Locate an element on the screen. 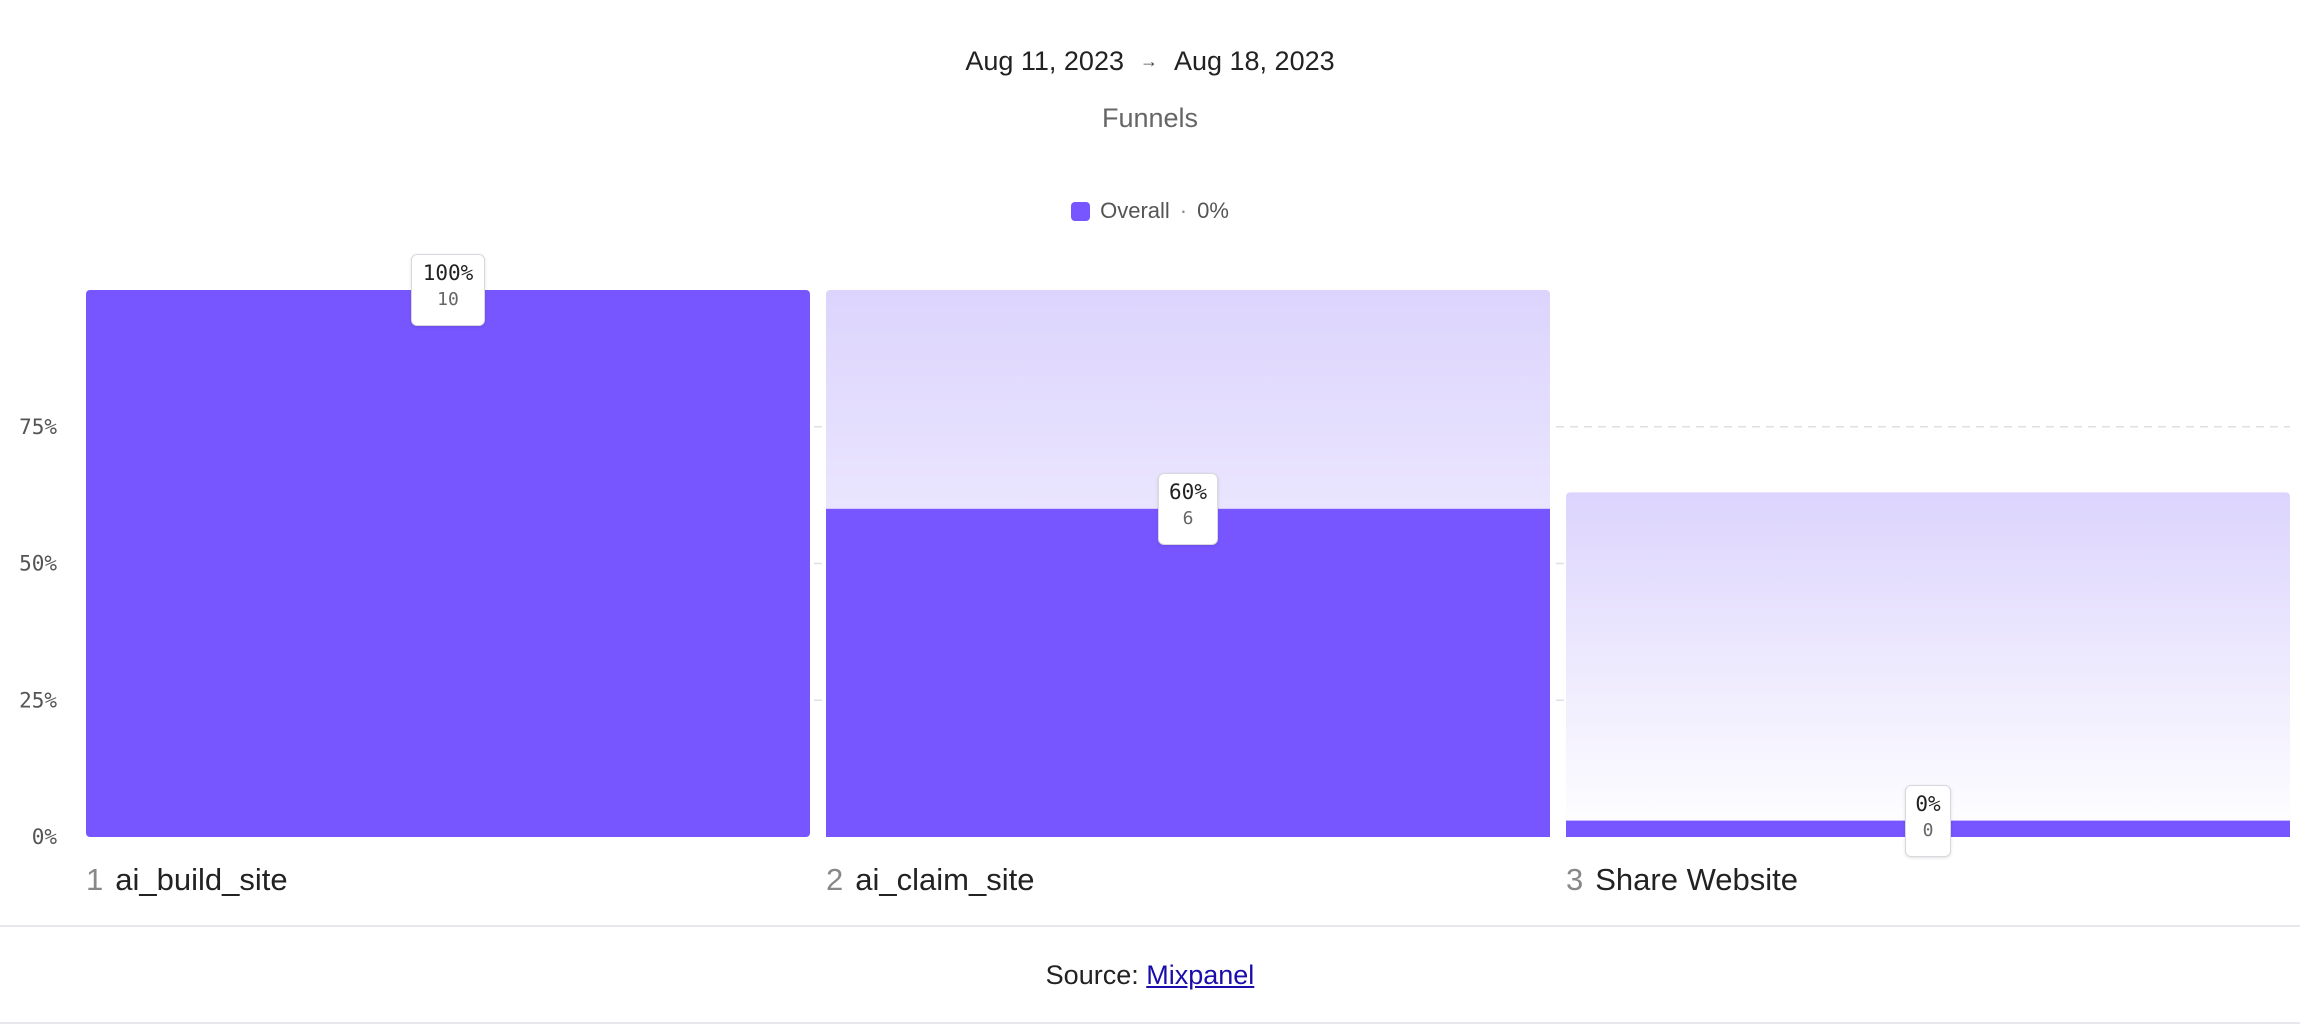 The image size is (2300, 1026). arrow-right-icon: → is located at coordinates (1148, 61).